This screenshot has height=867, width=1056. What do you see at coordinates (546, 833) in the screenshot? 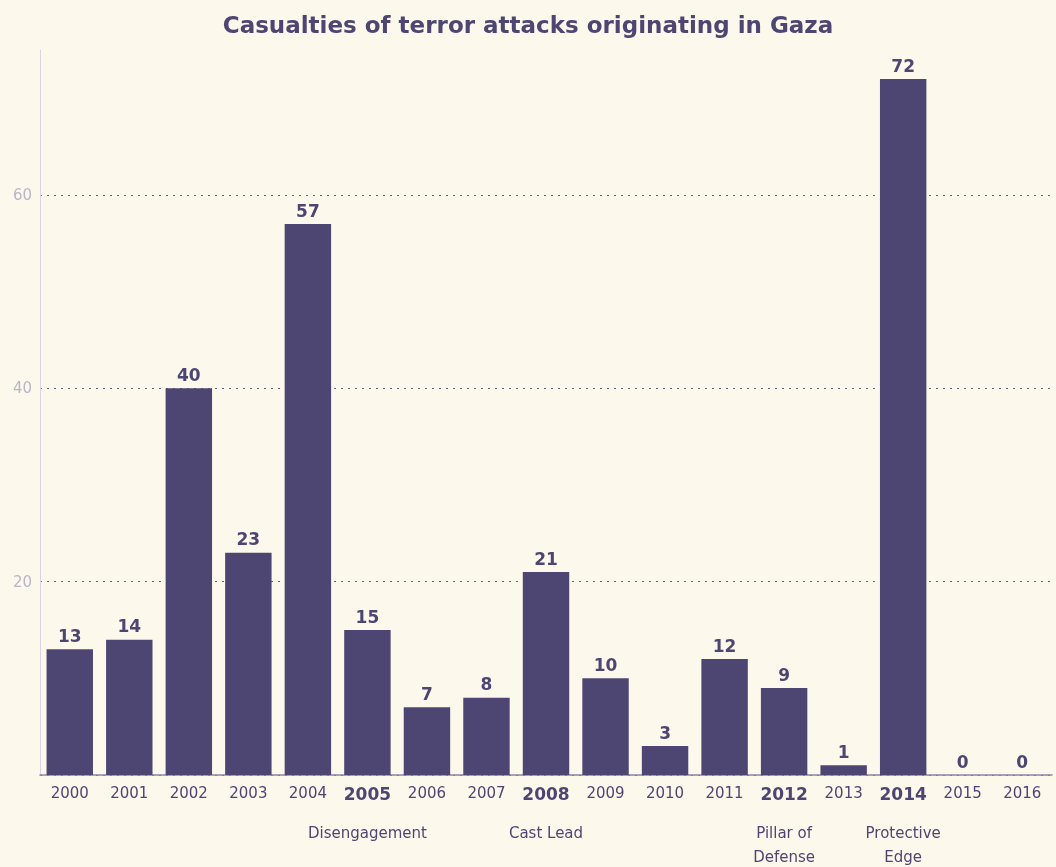
I see `text: Cast Lead` at bounding box center [546, 833].